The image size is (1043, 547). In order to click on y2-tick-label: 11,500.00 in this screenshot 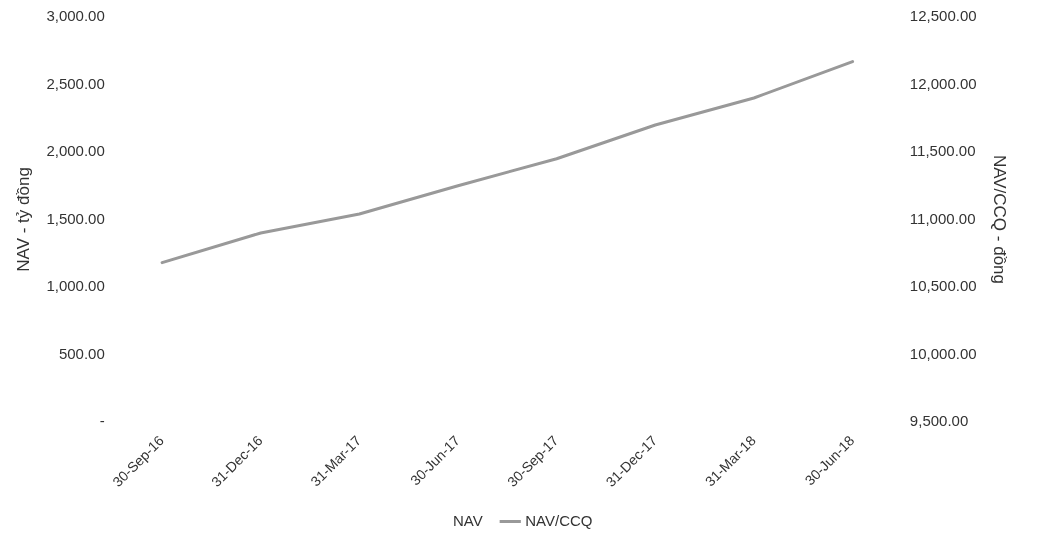, I will do `click(942, 151)`.